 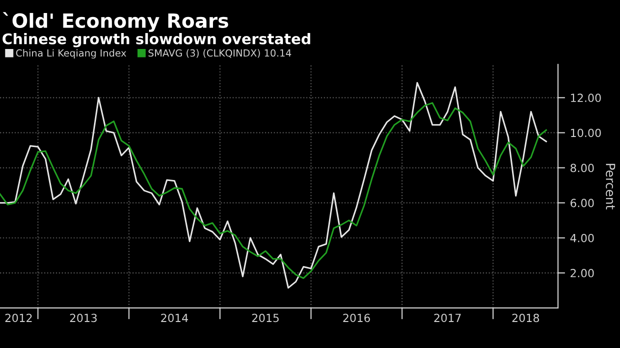 What do you see at coordinates (18, 318) in the screenshot?
I see `x-tick-label: 2012` at bounding box center [18, 318].